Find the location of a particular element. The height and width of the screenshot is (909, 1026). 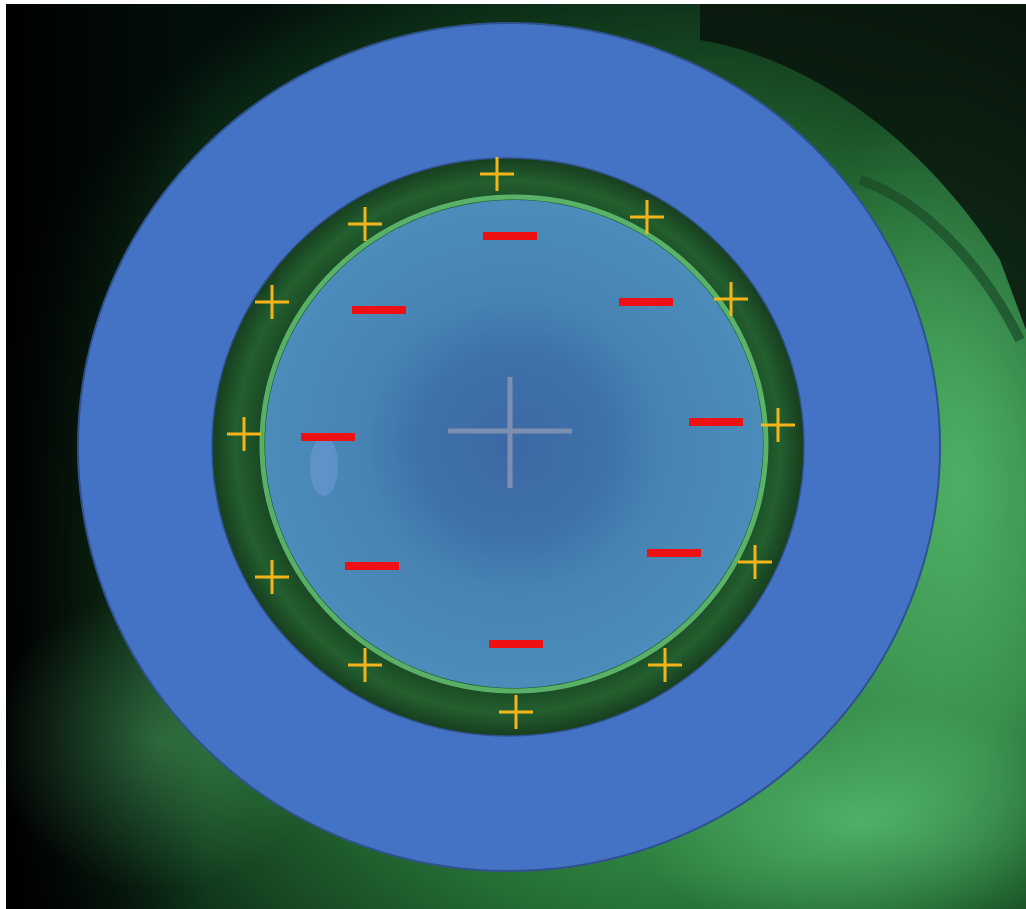

crosshair-icon is located at coordinates (510, 432).